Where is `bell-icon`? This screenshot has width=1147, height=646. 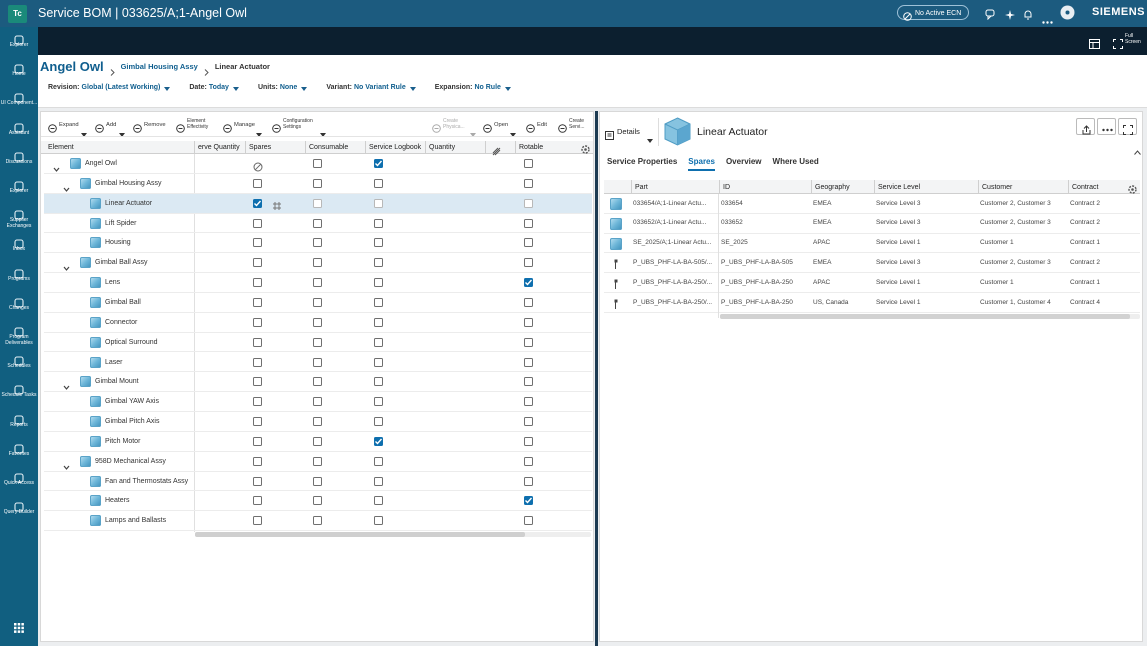 bell-icon is located at coordinates (1028, 13).